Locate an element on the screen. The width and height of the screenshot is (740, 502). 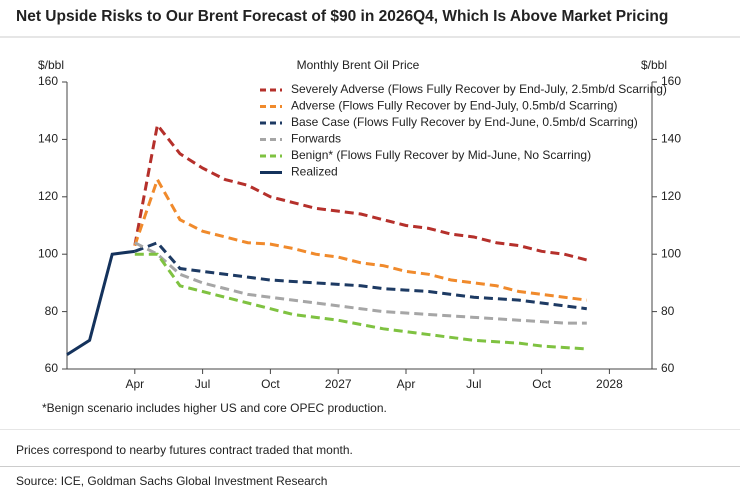
x-tick-label: 2027 is located at coordinates (338, 384).